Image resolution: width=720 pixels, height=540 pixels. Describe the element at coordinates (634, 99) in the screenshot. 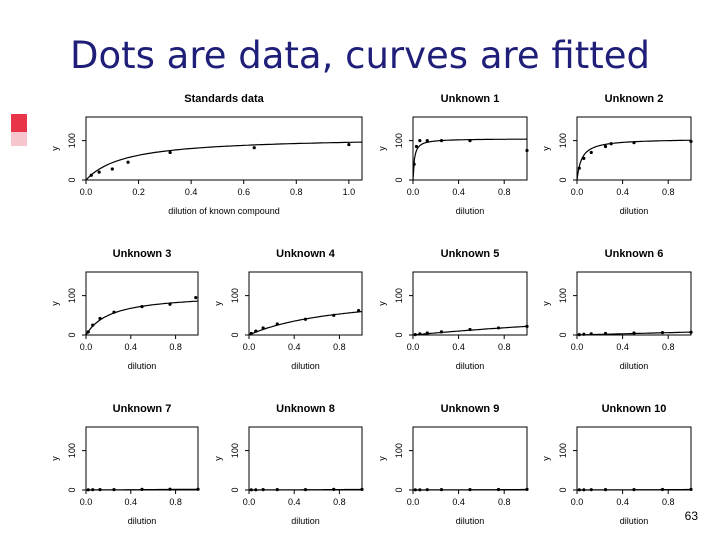

I see `plot-title: Unknown 2` at that location.